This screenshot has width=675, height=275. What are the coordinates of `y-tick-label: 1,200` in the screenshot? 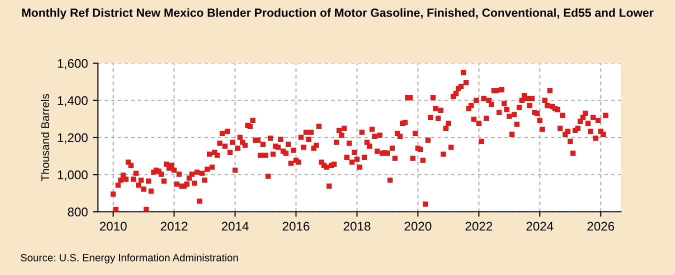 It's located at (73, 138).